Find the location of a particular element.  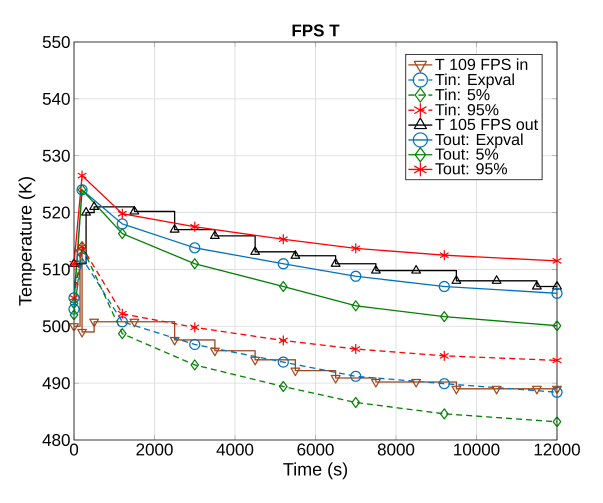

x-axis-title: Time (s) is located at coordinates (315, 471).